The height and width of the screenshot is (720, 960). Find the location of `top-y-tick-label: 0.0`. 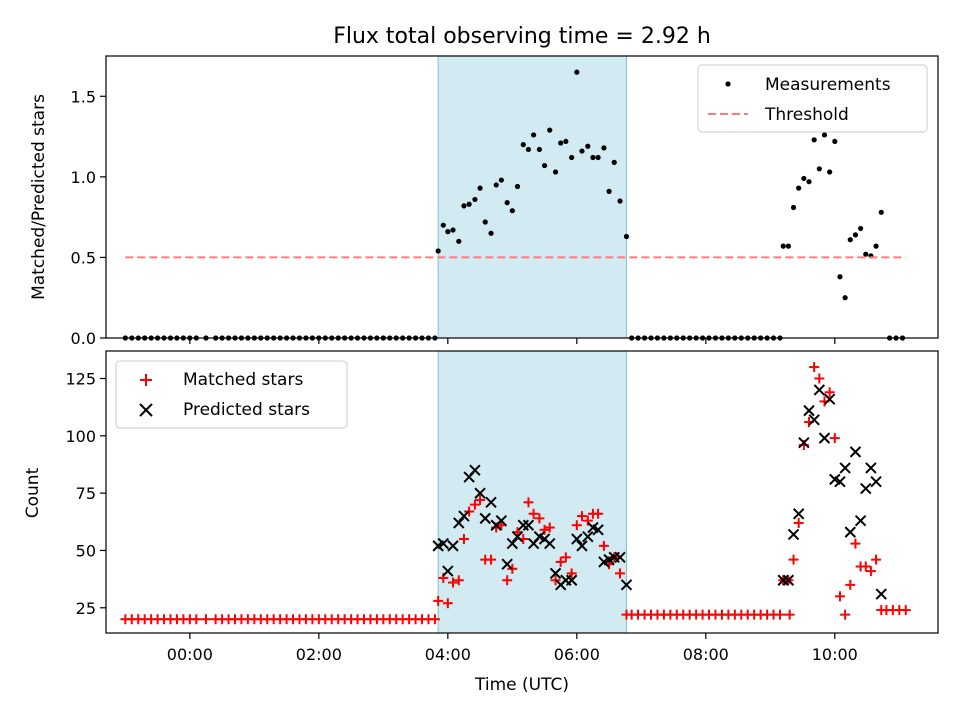

top-y-tick-label: 0.0 is located at coordinates (83, 338).